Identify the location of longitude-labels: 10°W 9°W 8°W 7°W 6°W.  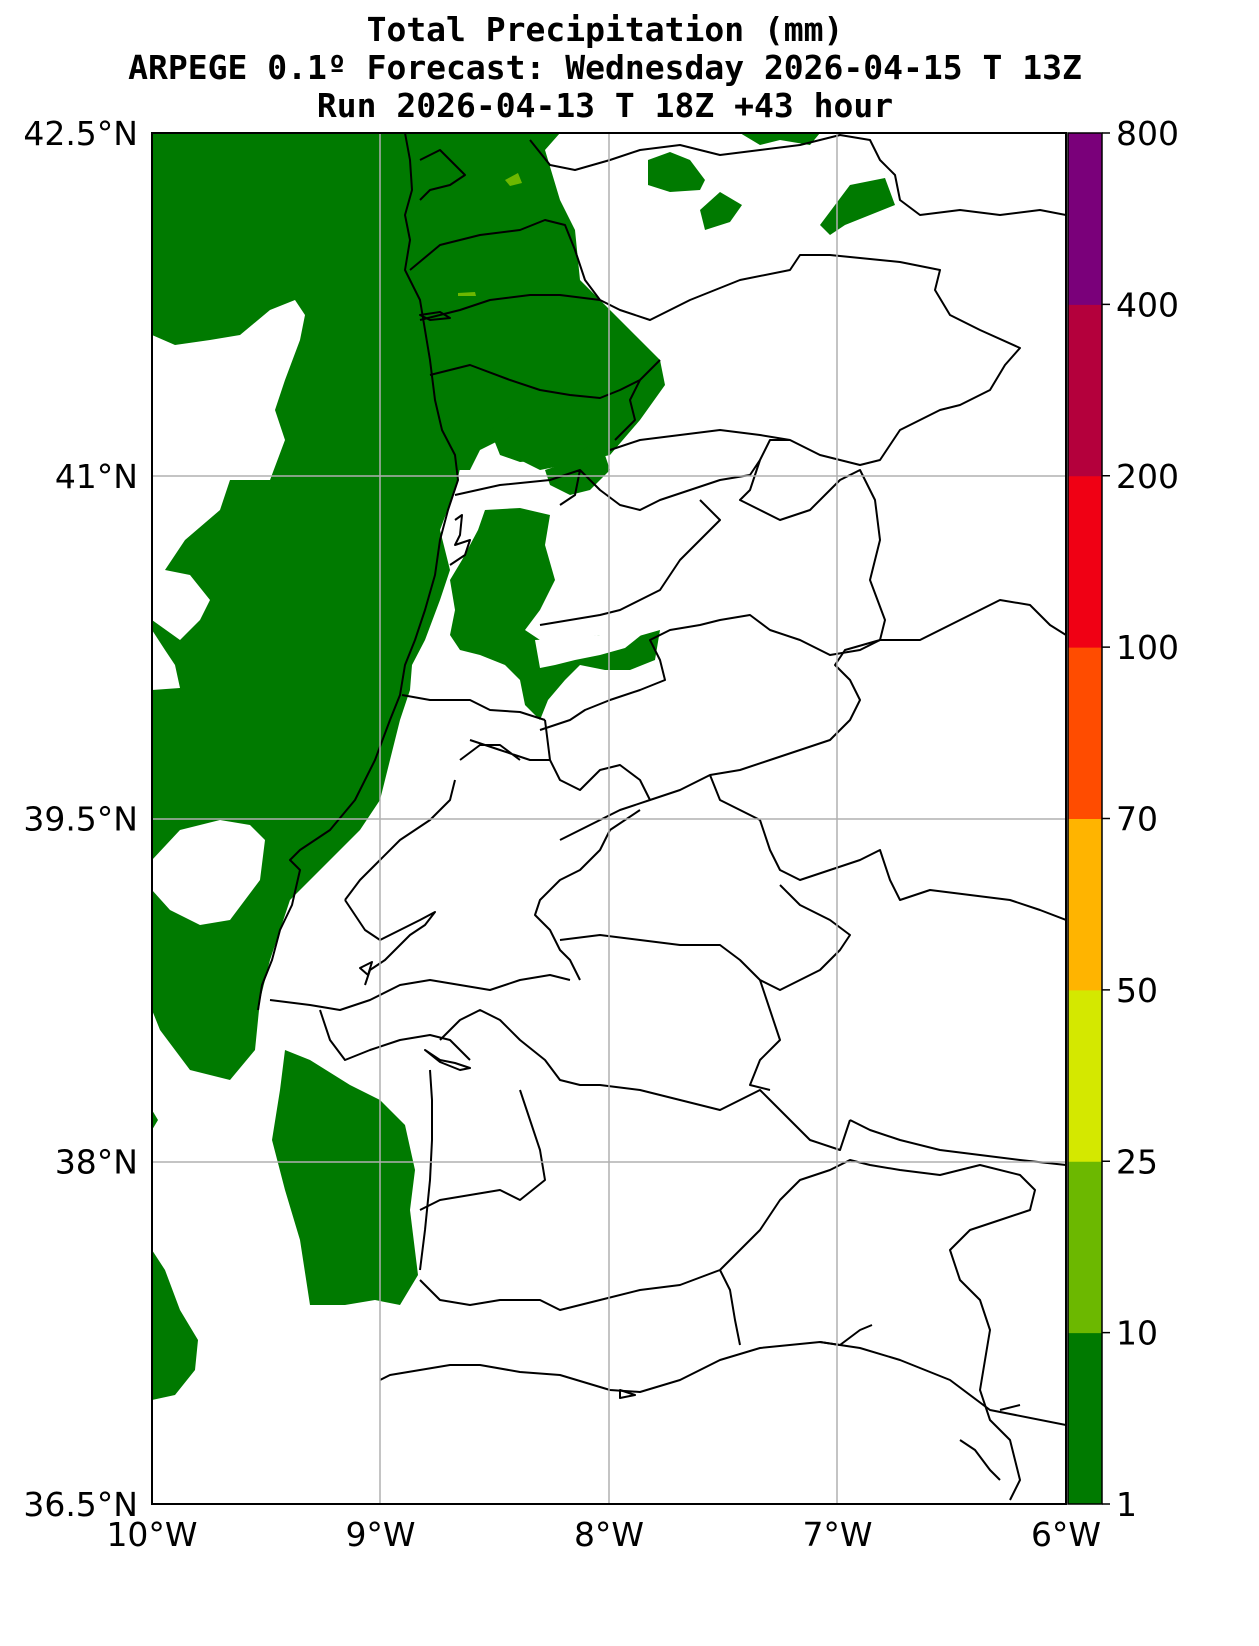
(603, 1534).